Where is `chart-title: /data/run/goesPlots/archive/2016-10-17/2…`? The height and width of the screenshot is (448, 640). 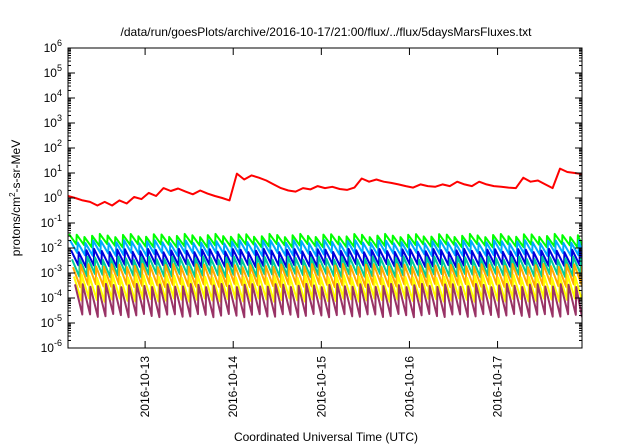
chart-title: /data/run/goesPlots/archive/2016-10-17/2… is located at coordinates (327, 32).